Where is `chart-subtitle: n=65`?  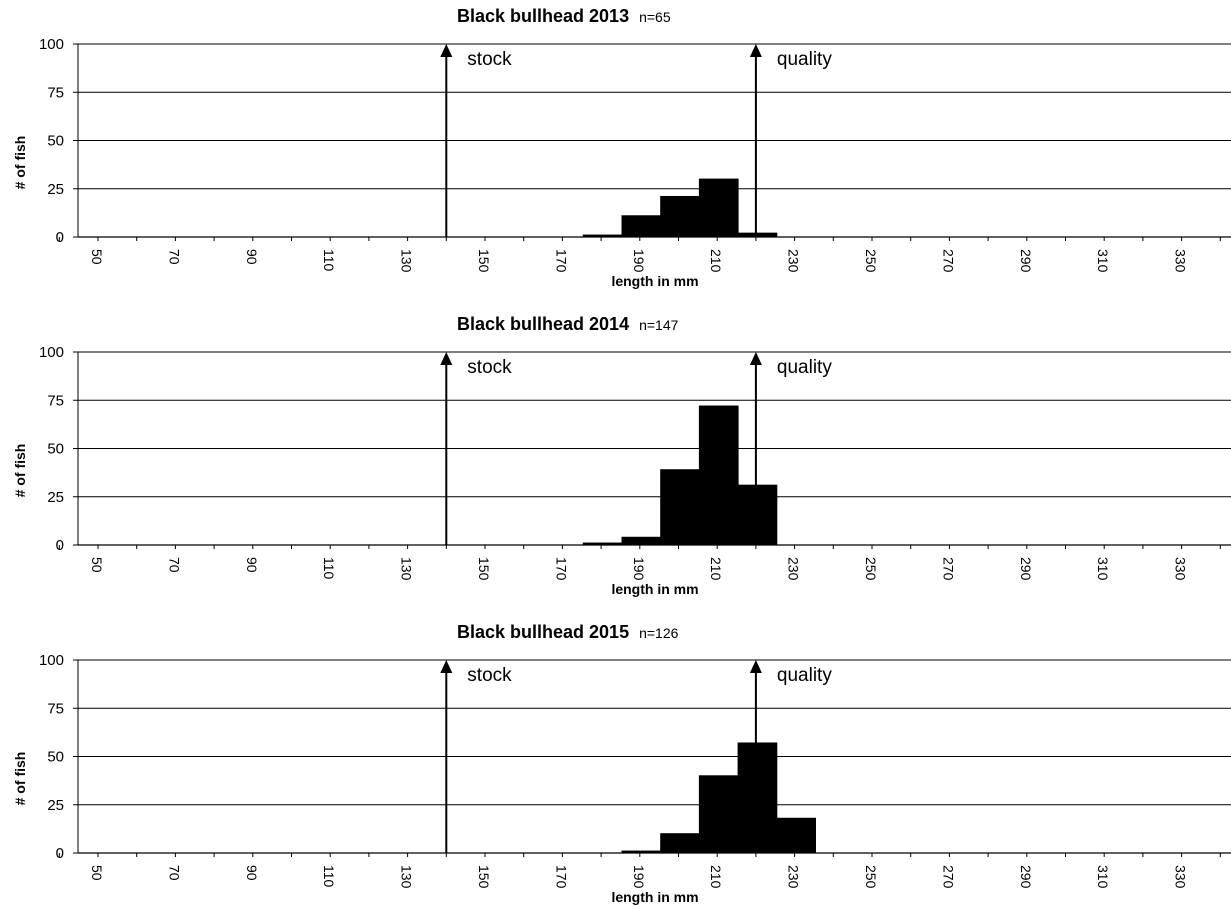 chart-subtitle: n=65 is located at coordinates (655, 17).